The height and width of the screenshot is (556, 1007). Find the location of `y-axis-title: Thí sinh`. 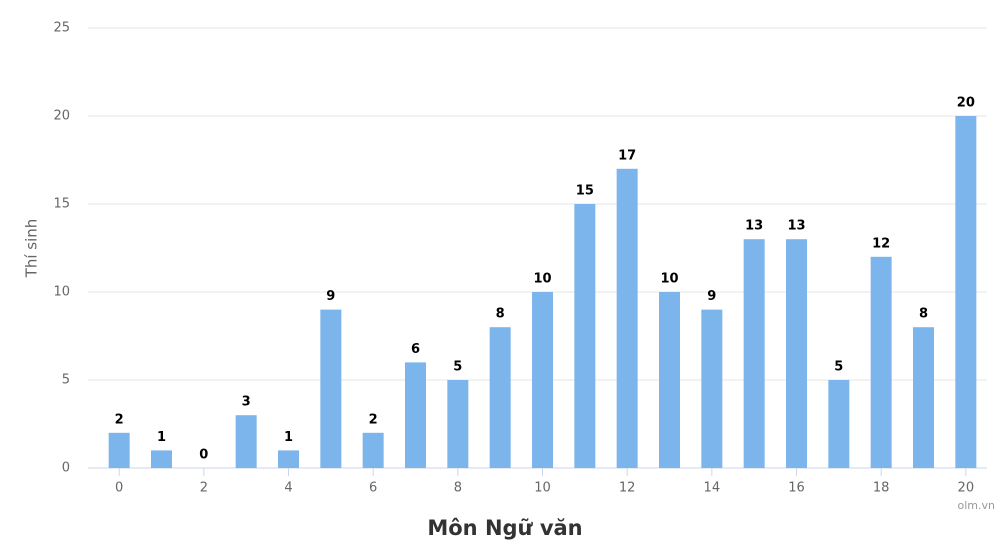

y-axis-title: Thí sinh is located at coordinates (32, 249).